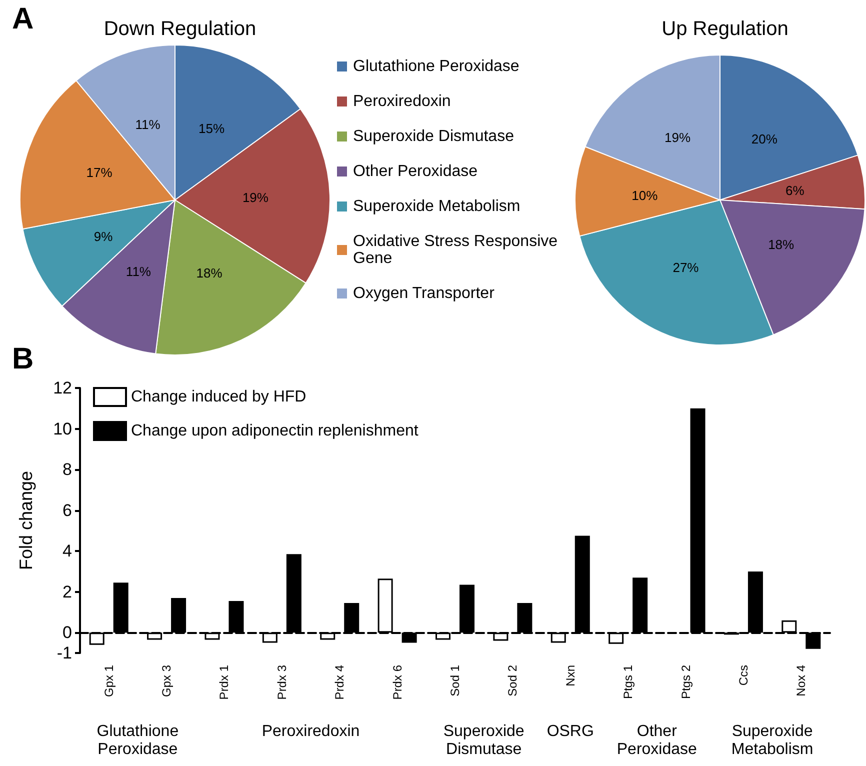 Image resolution: width=866 pixels, height=766 pixels. Describe the element at coordinates (484, 741) in the screenshot. I see `text: Superoxide Dismutase` at that location.